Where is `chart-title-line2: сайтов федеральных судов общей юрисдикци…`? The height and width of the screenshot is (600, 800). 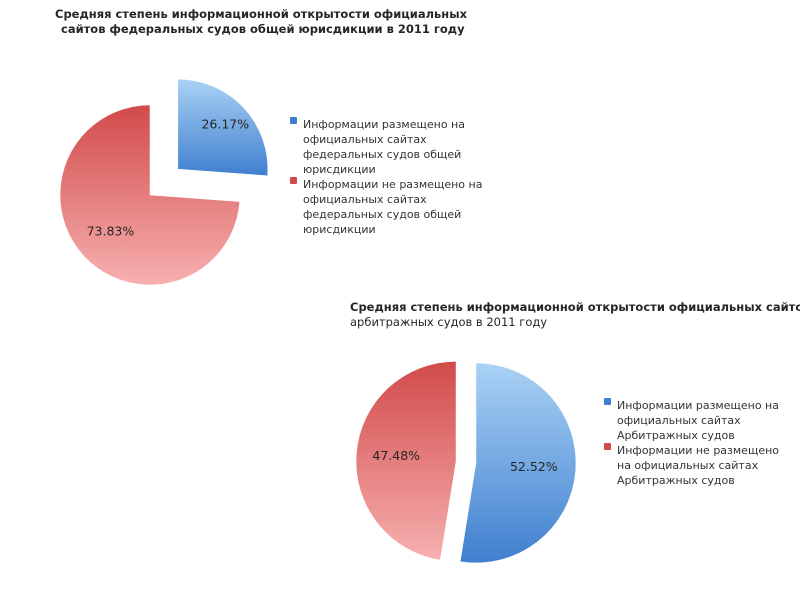 chart-title-line2: сайтов федеральных судов общей юрисдикци… is located at coordinates (263, 29).